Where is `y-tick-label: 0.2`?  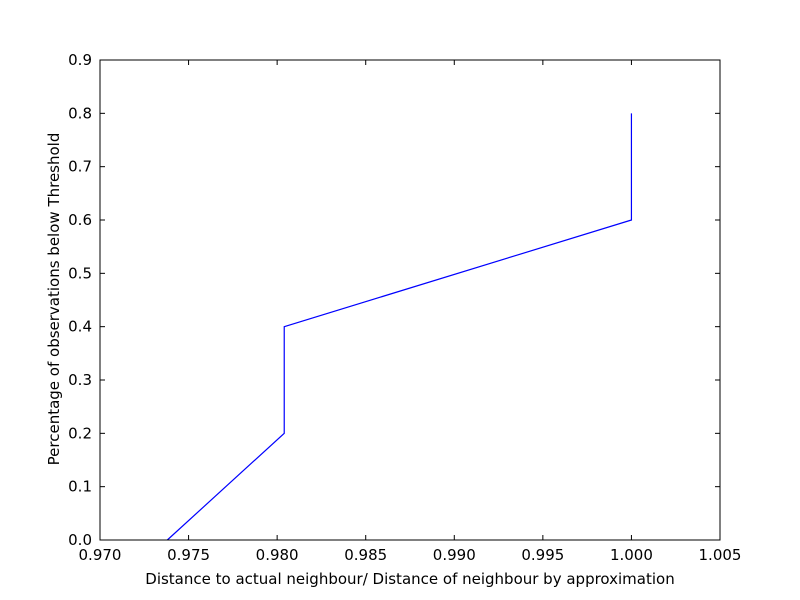 y-tick-label: 0.2 is located at coordinates (80, 433).